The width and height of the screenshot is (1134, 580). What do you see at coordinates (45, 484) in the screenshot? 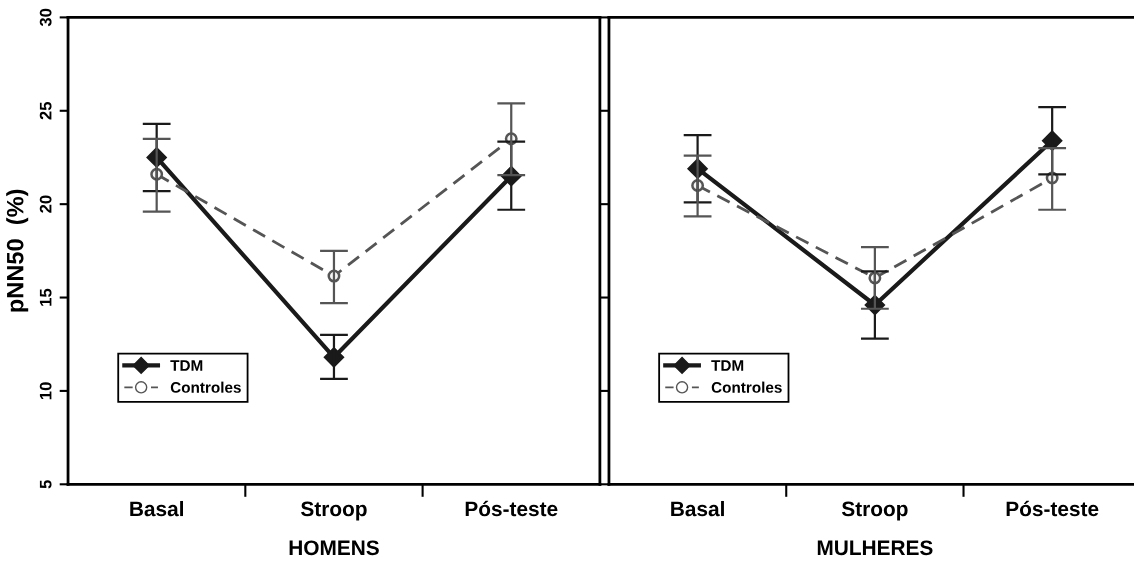
I see `y-tick-label: 5` at bounding box center [45, 484].